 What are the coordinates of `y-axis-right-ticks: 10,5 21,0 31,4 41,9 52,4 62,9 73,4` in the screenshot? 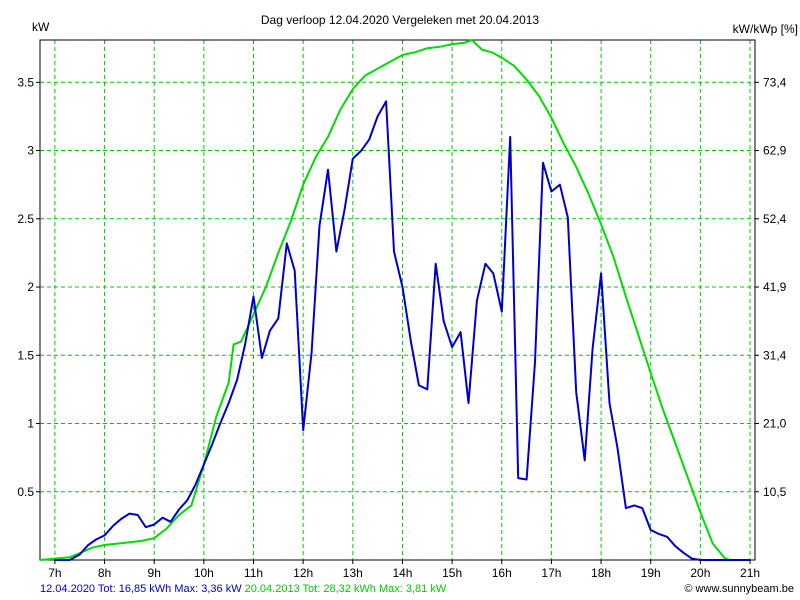 It's located at (771, 287).